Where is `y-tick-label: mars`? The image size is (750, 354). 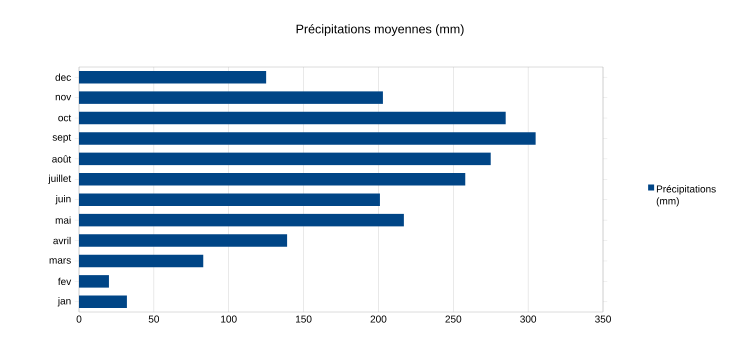
y-tick-label: mars is located at coordinates (60, 261).